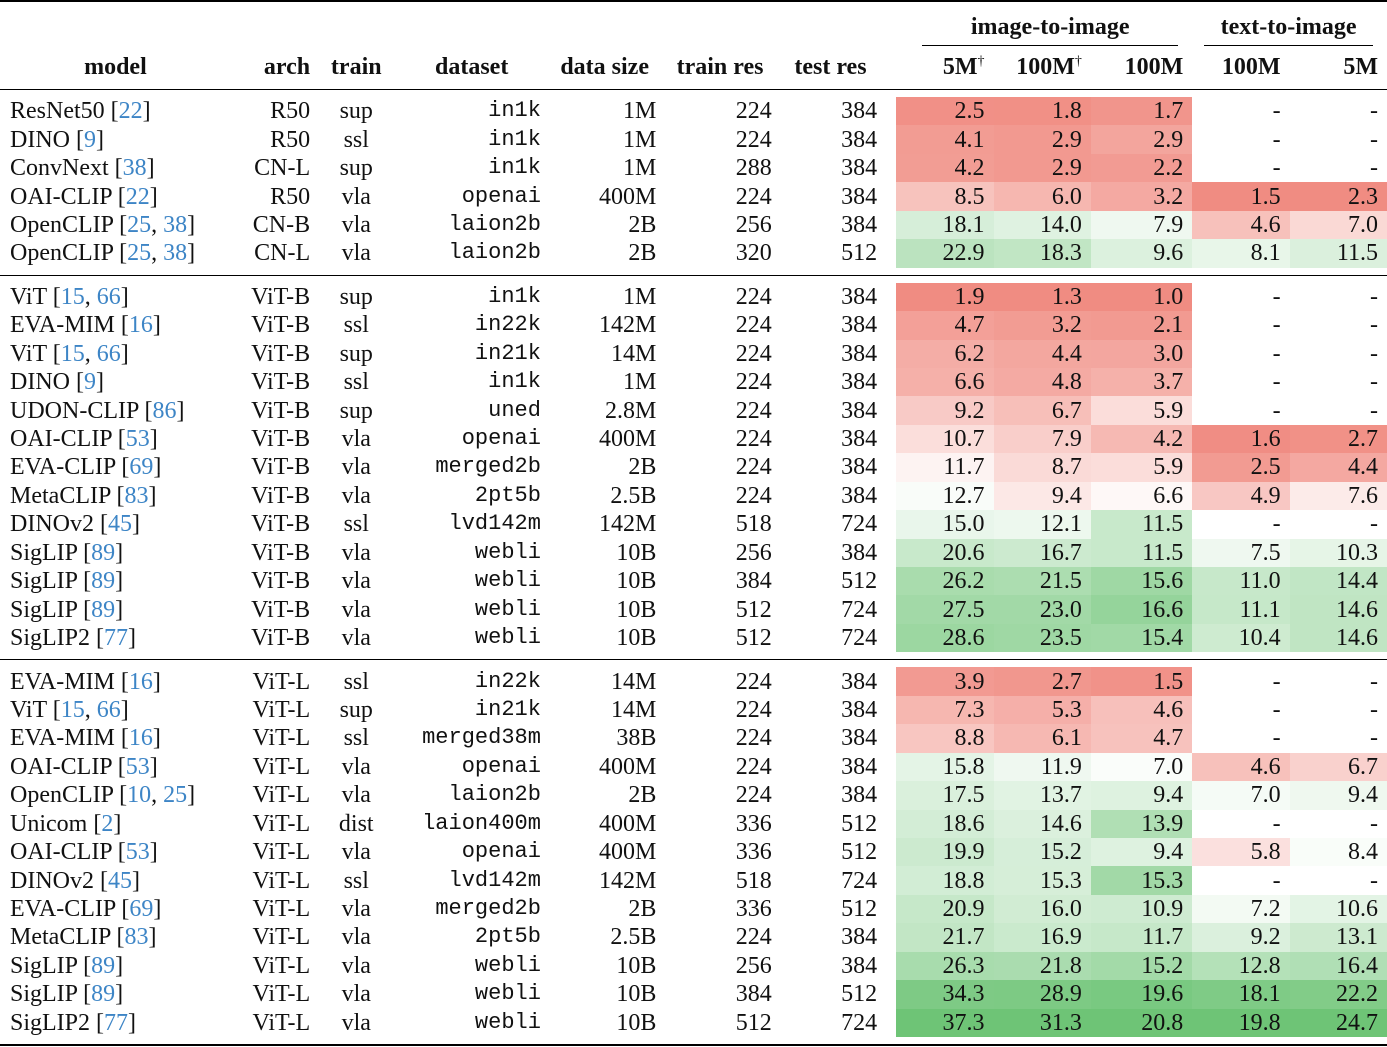  I want to click on citation: [45], so click(120, 524).